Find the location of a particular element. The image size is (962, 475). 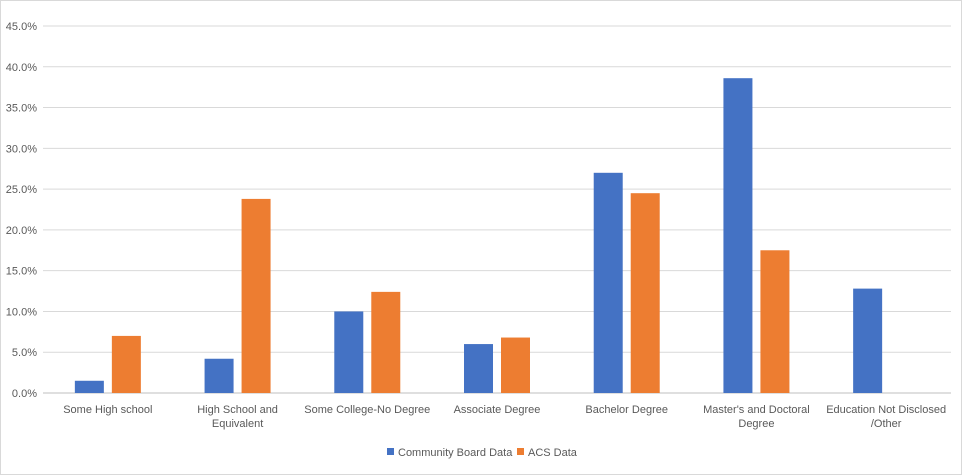

x-category-label: Associate Degree is located at coordinates (497, 410).